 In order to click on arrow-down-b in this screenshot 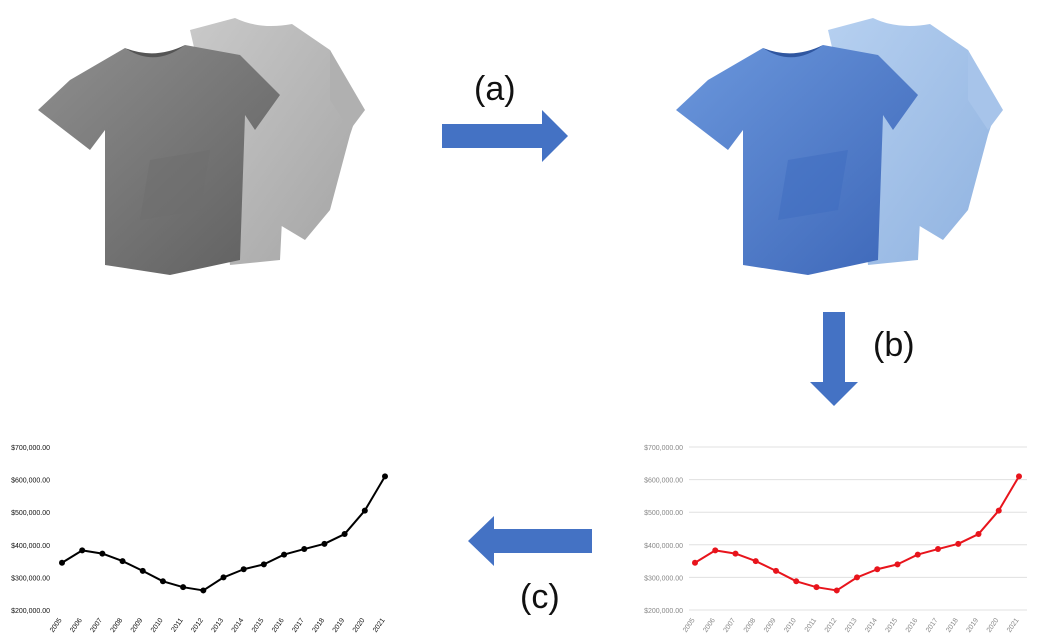, I will do `click(834, 359)`.